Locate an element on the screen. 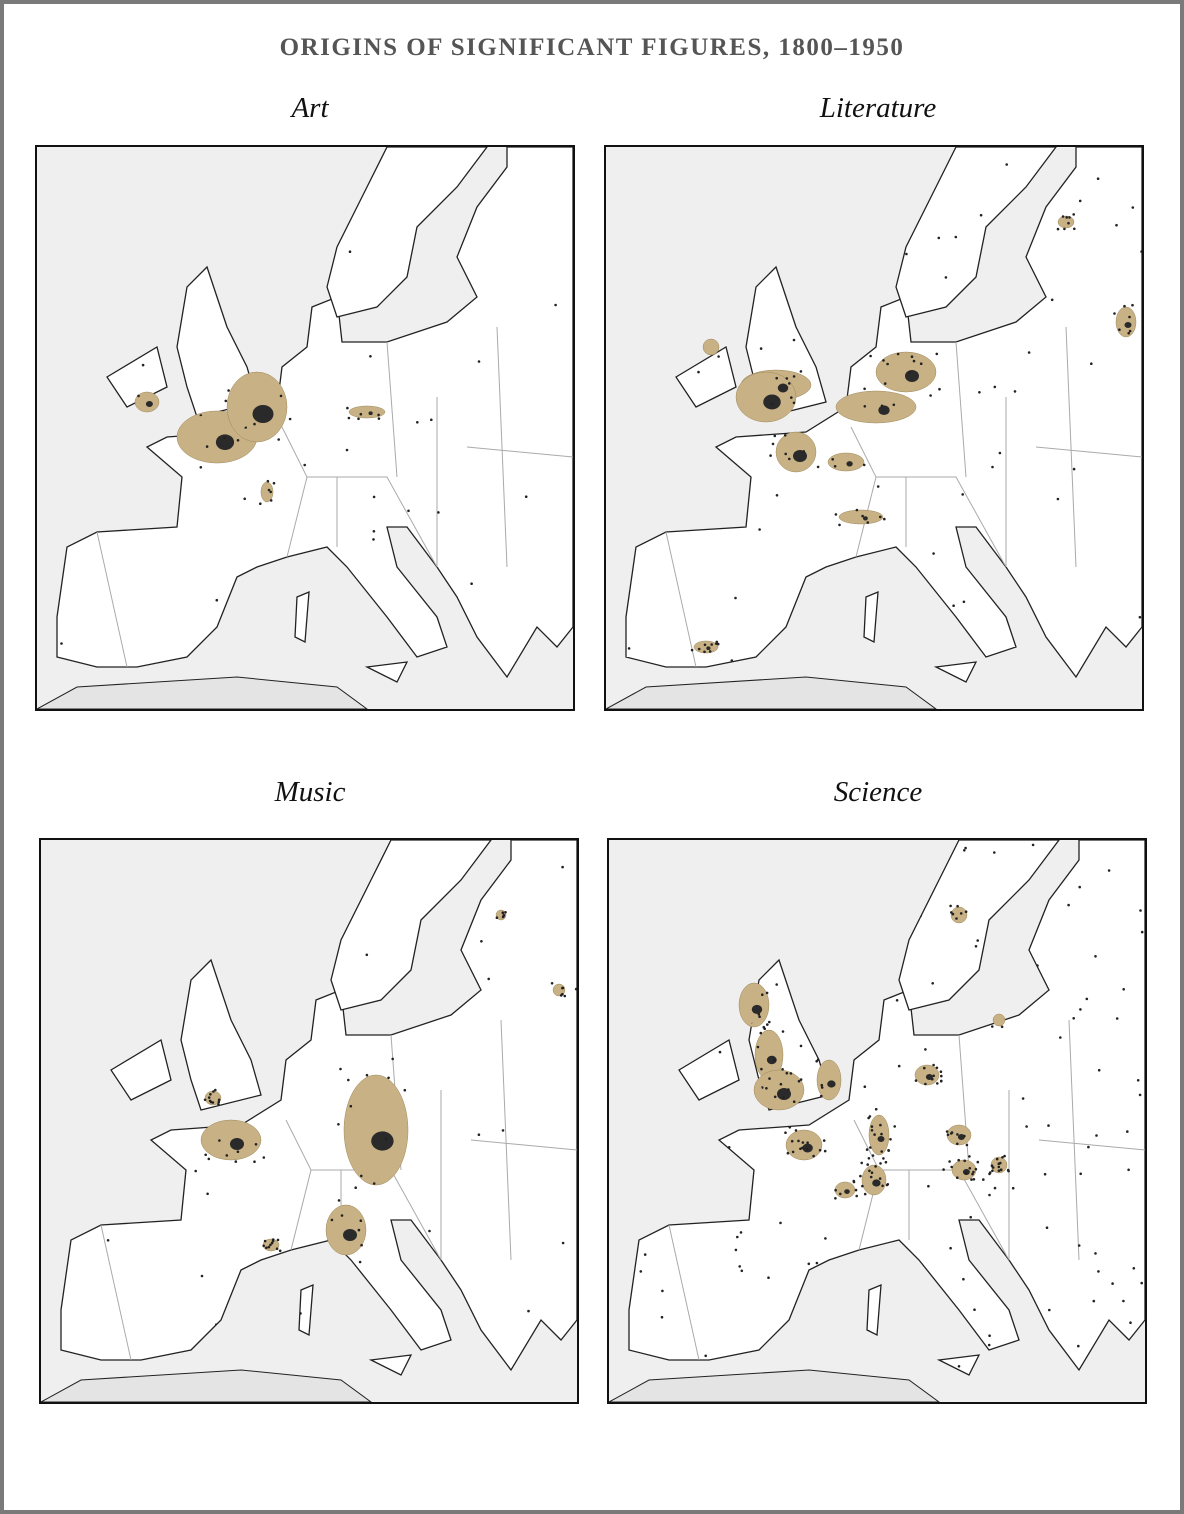 This screenshot has height=1514, width=1184. africa-coast is located at coordinates (774, 1385).